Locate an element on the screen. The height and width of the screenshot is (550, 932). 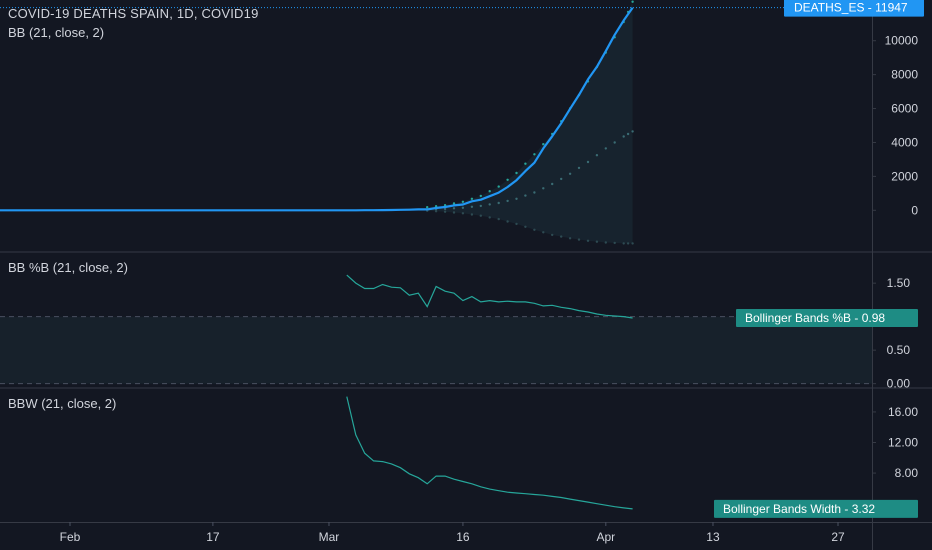
pctb-band-background is located at coordinates (436, 350).